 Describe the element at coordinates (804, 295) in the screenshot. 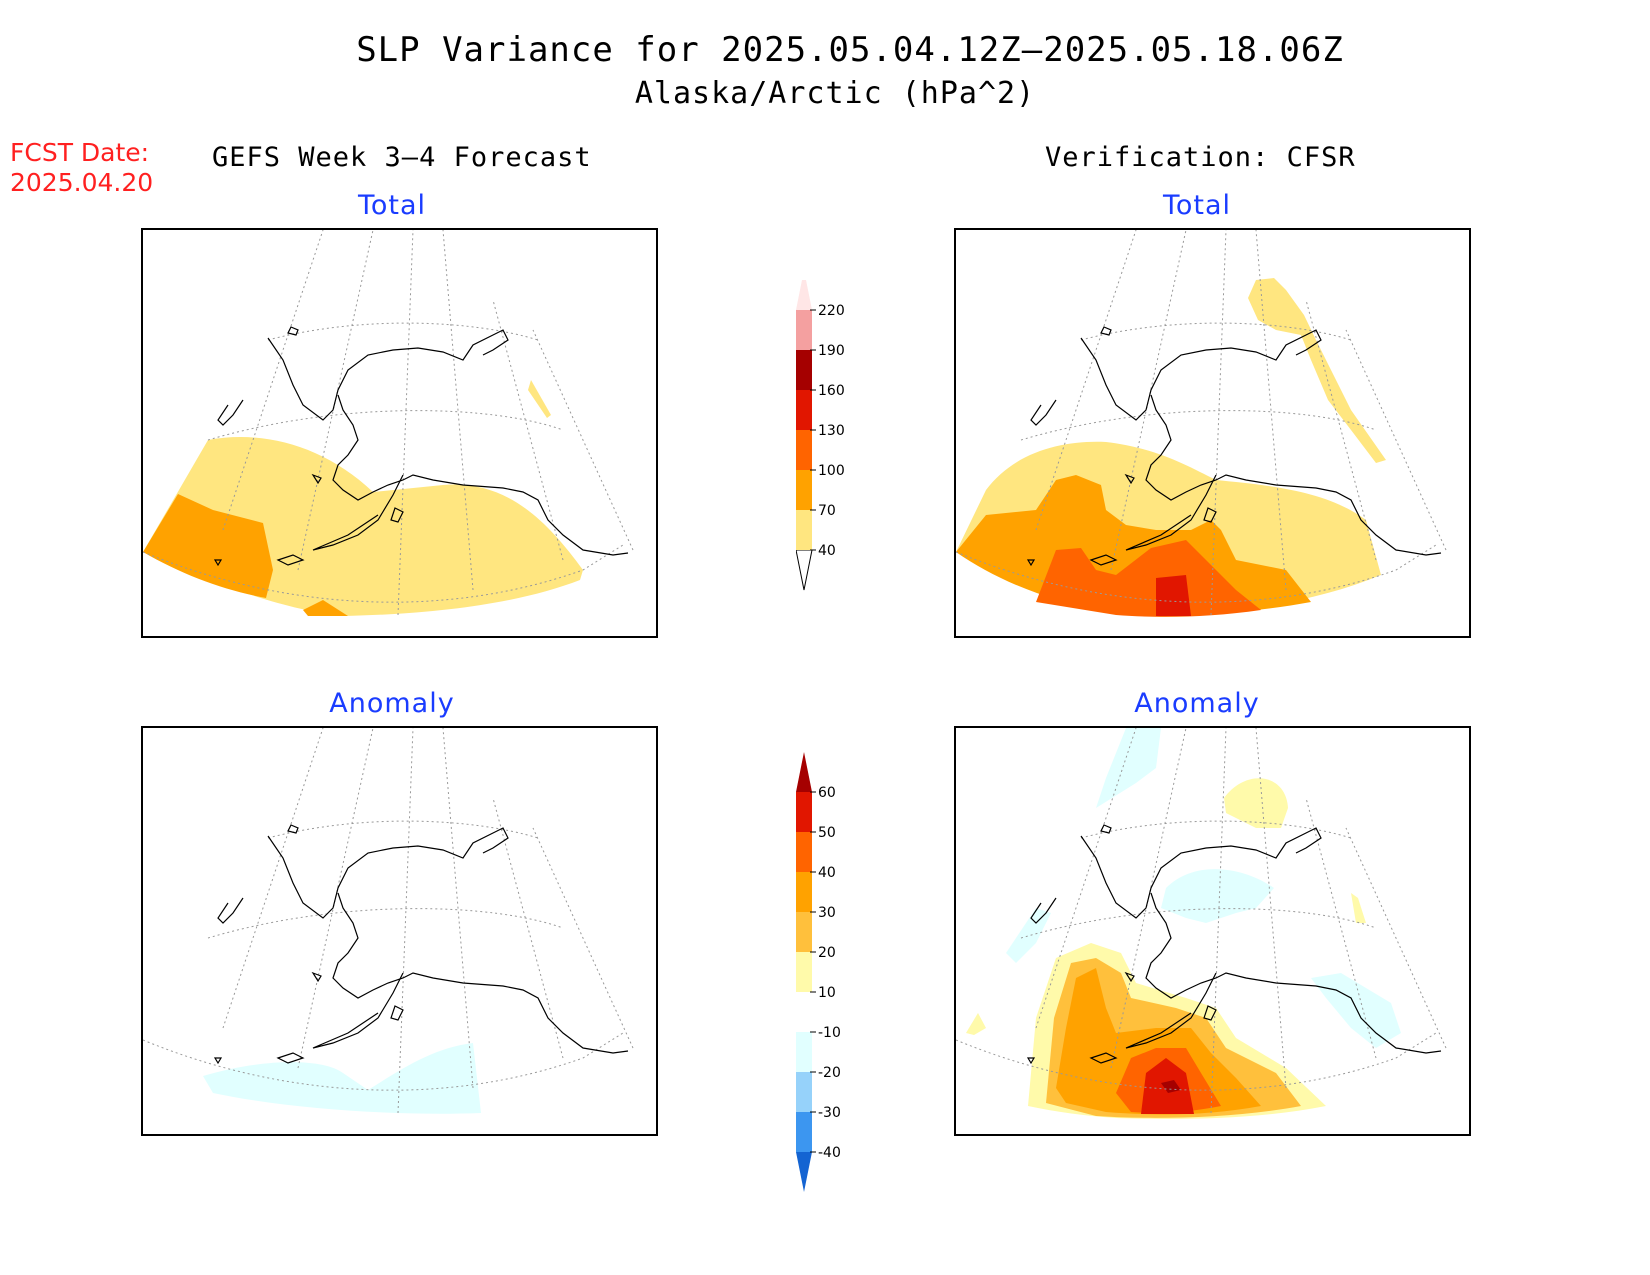

I see `colorbar-total-max-arrow` at that location.